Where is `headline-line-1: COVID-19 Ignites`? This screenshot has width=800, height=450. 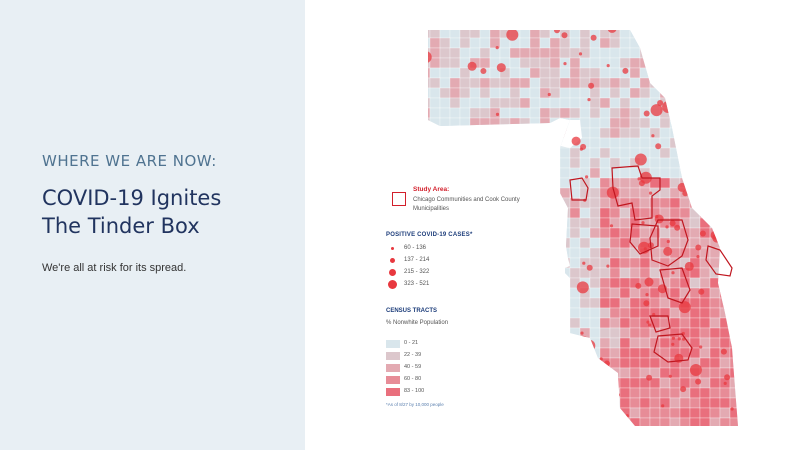 headline-line-1: COVID-19 Ignites is located at coordinates (132, 198).